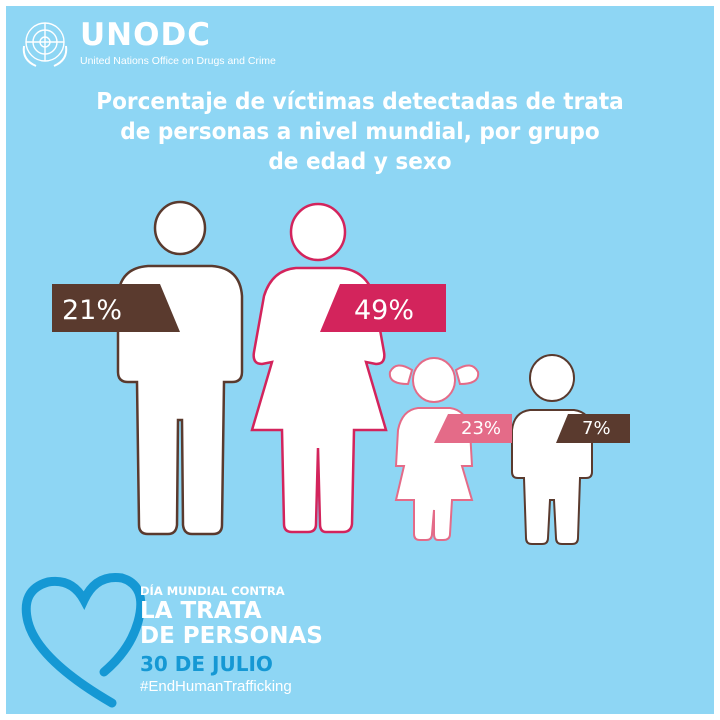  I want to click on label-banner-boy, so click(593, 428).